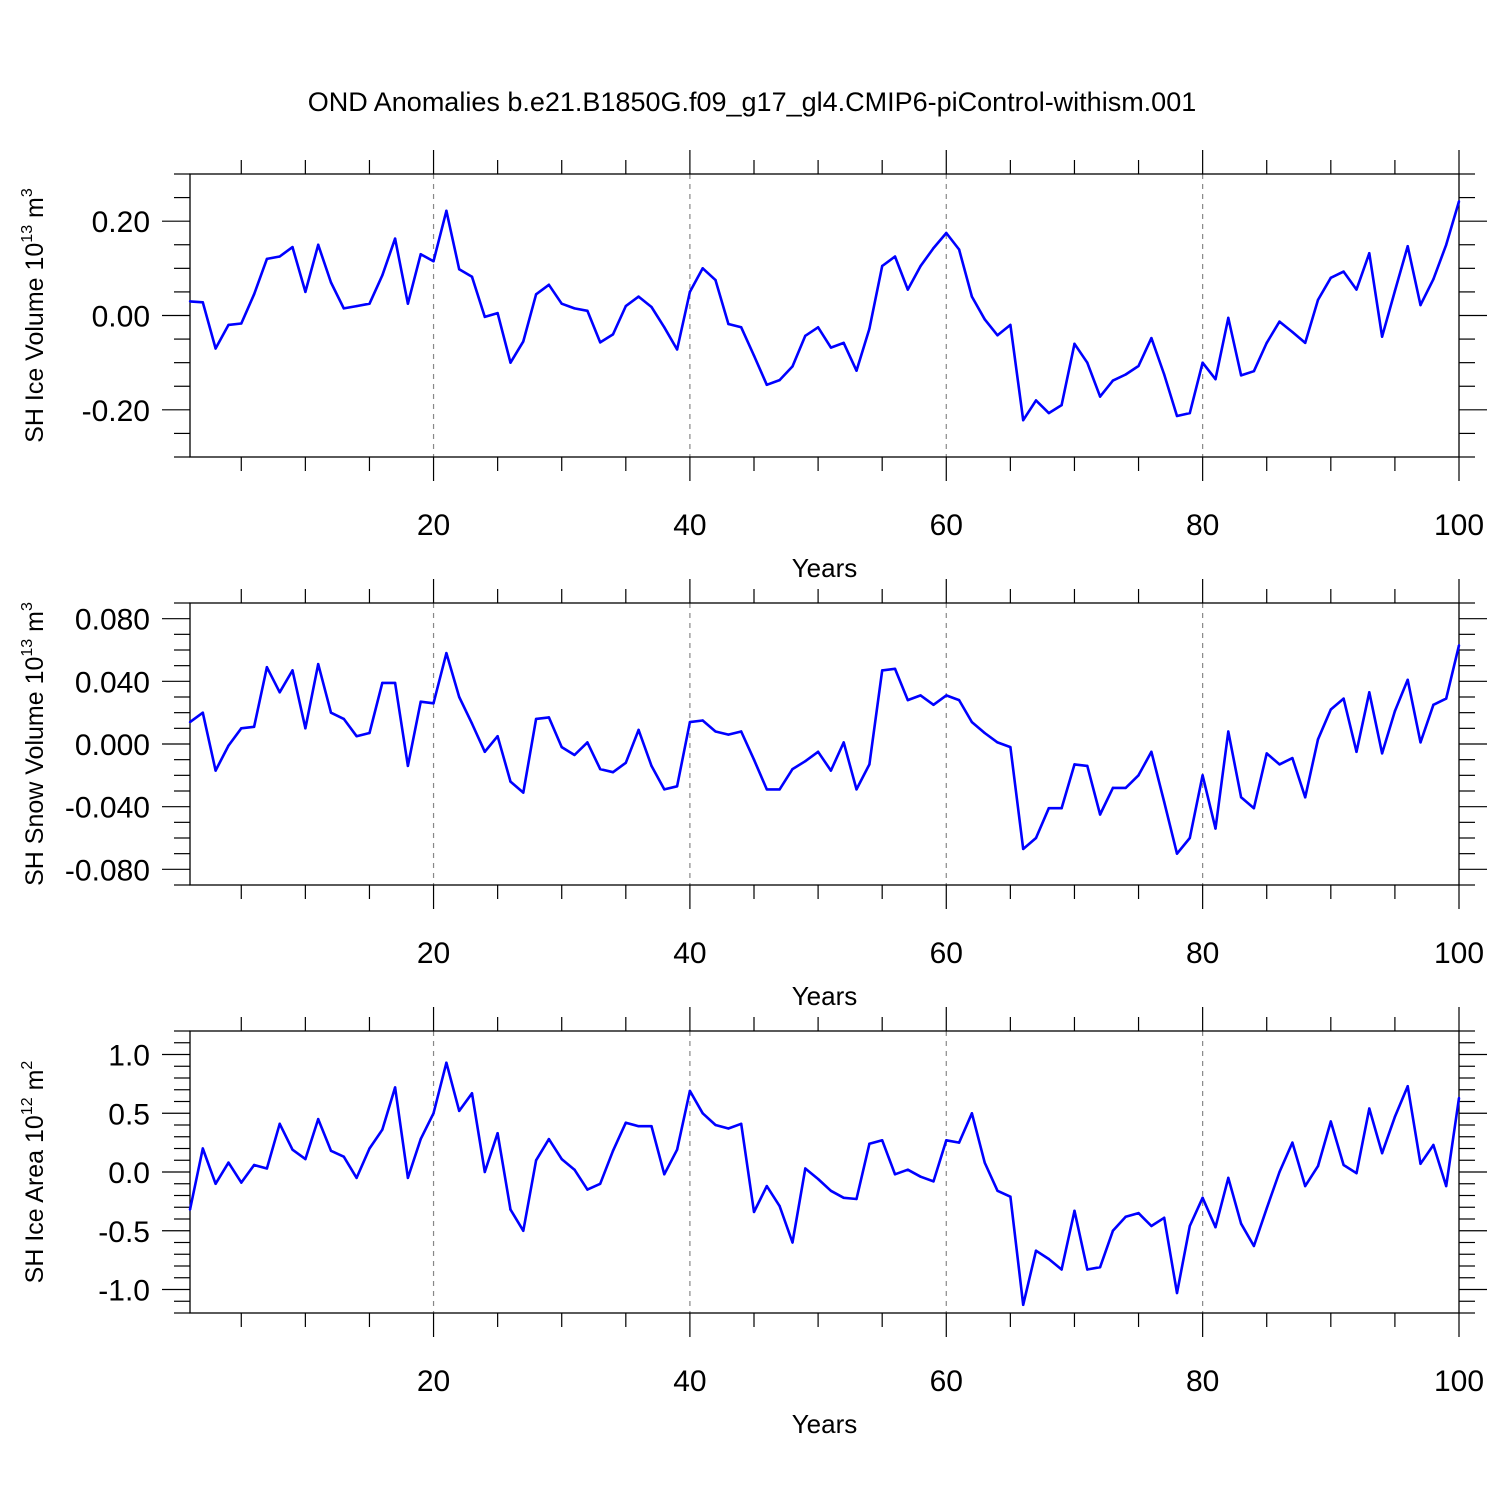  I want to click on y-axis-label-text: SH Ice Volume 10, so click(35, 343).